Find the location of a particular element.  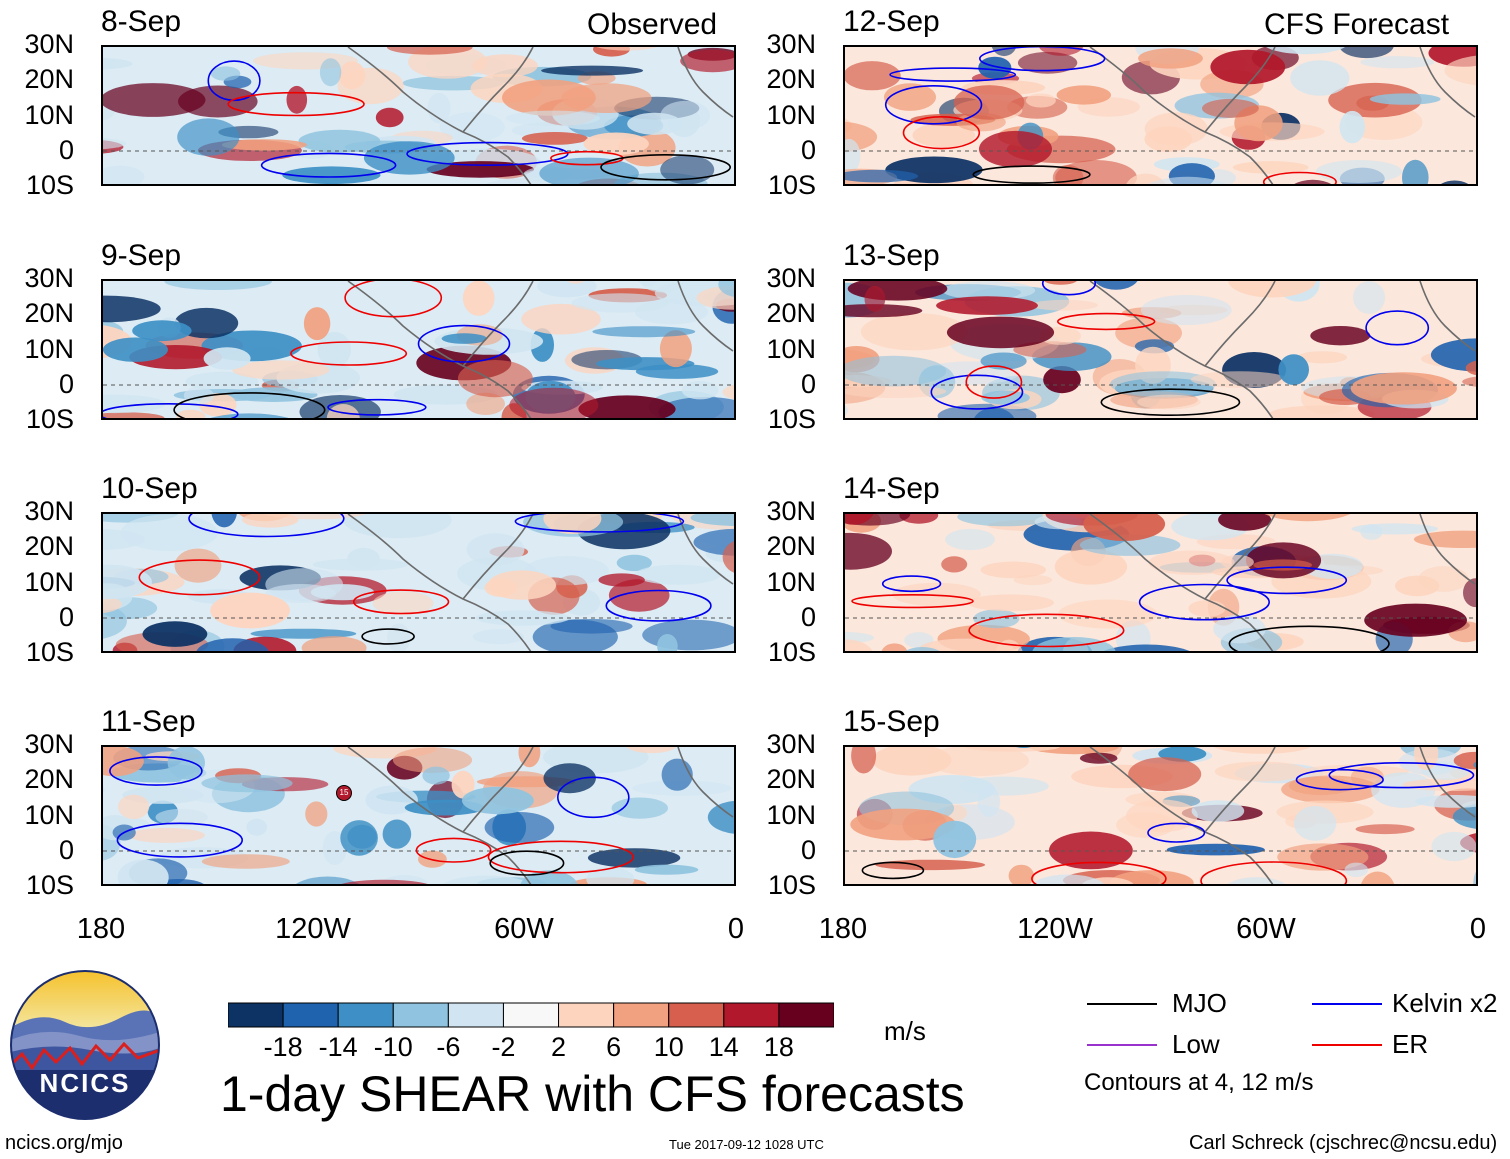

colorbar-tick-label: 6 is located at coordinates (614, 1047).